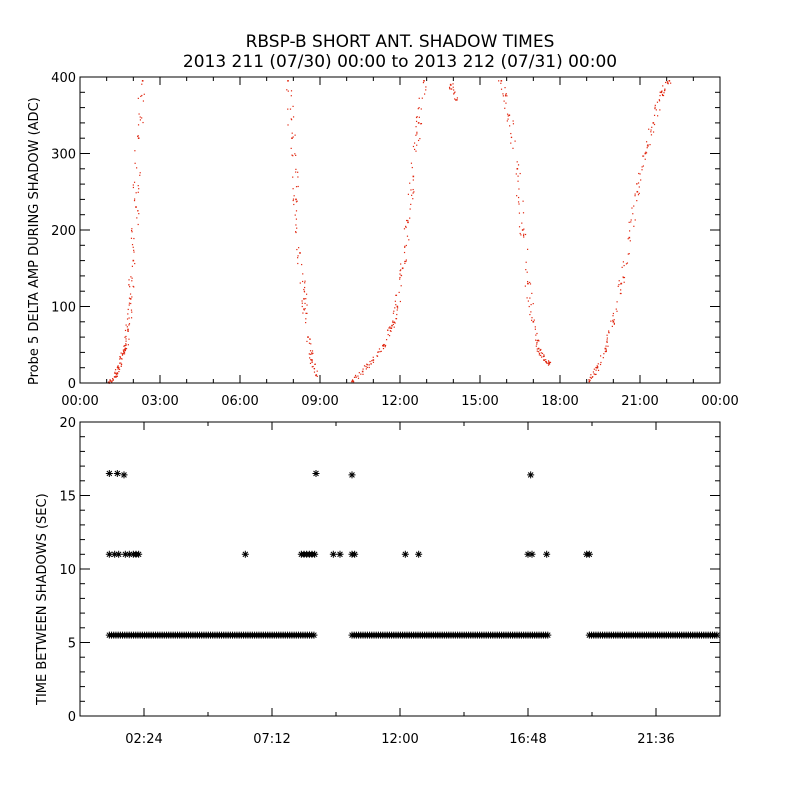 The height and width of the screenshot is (800, 800). Describe the element at coordinates (527, 739) in the screenshot. I see `time-x-tick-label: 16:48` at that location.